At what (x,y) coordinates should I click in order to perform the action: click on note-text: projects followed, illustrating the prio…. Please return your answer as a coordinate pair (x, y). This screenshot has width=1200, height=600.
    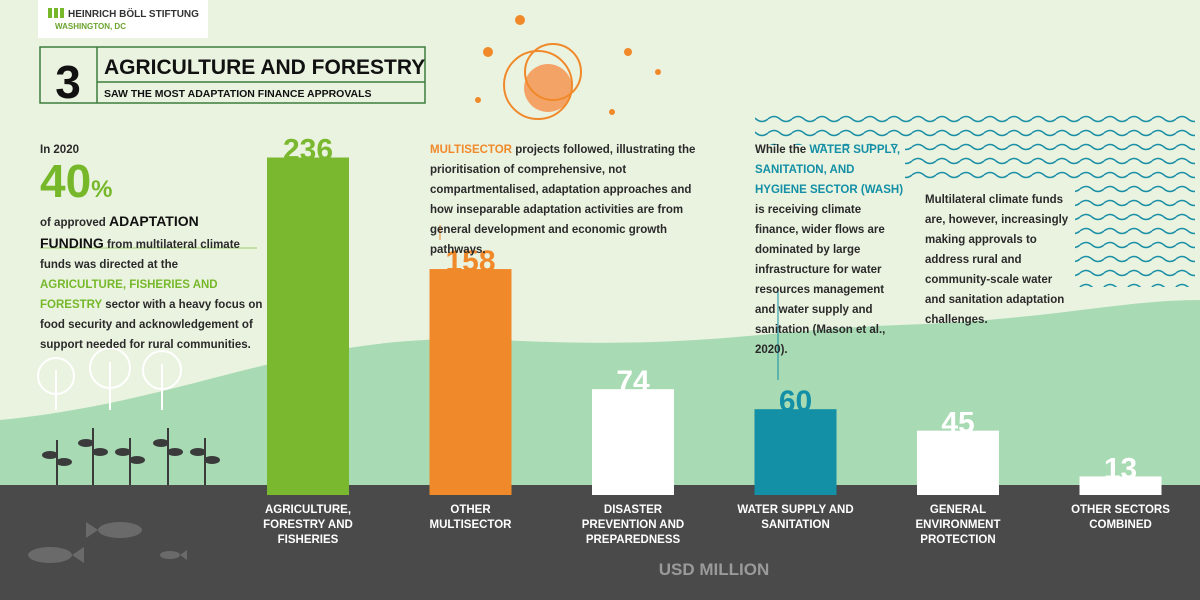
    Looking at the image, I should click on (563, 200).